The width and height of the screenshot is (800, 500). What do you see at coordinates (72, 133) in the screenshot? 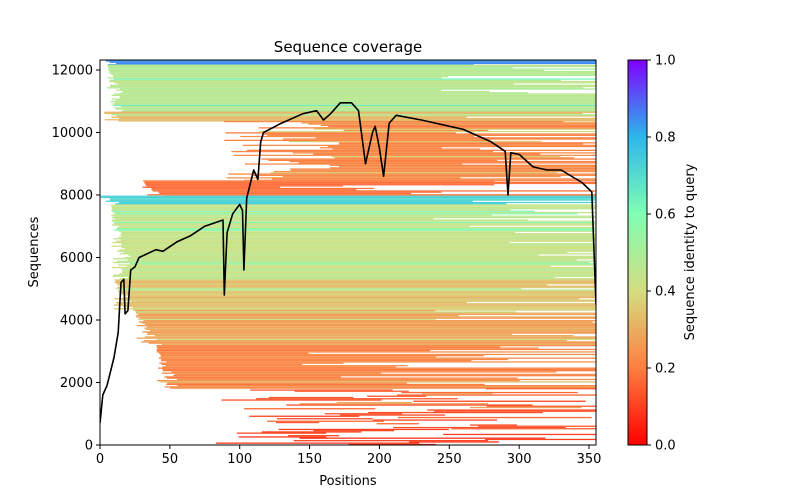
I see `y-tick-label: 10000` at bounding box center [72, 133].